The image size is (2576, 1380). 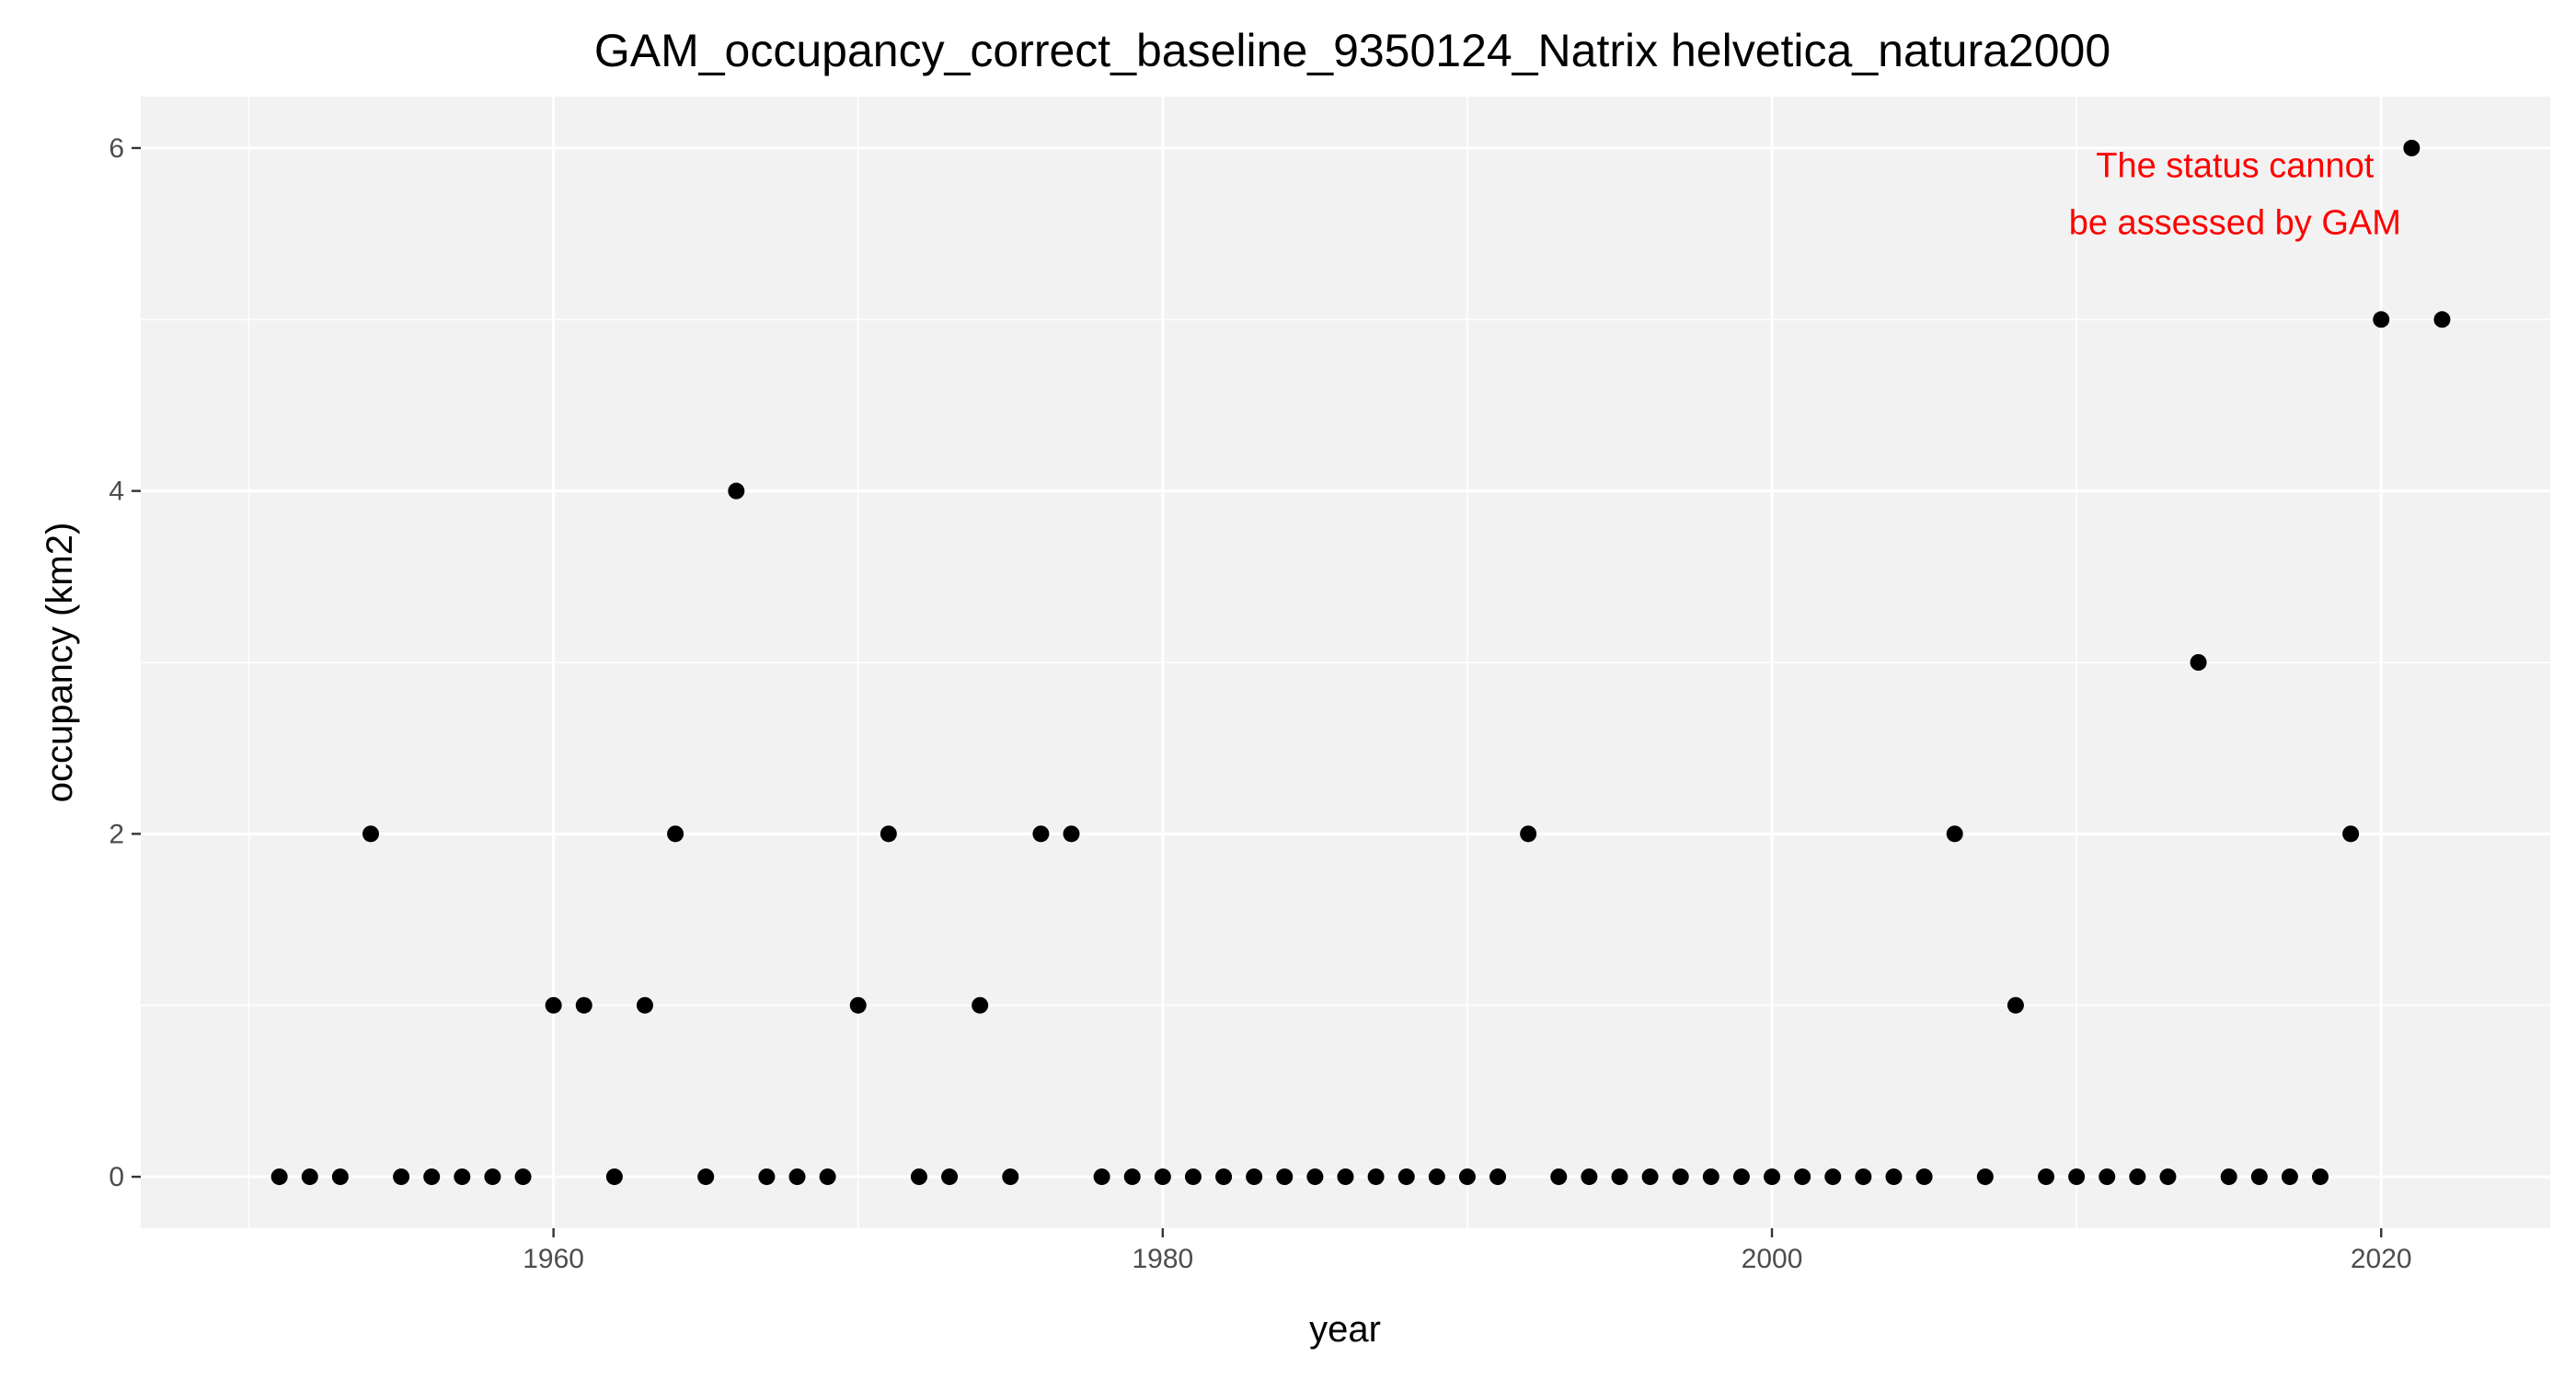 What do you see at coordinates (116, 834) in the screenshot?
I see `y-tick-label: 2` at bounding box center [116, 834].